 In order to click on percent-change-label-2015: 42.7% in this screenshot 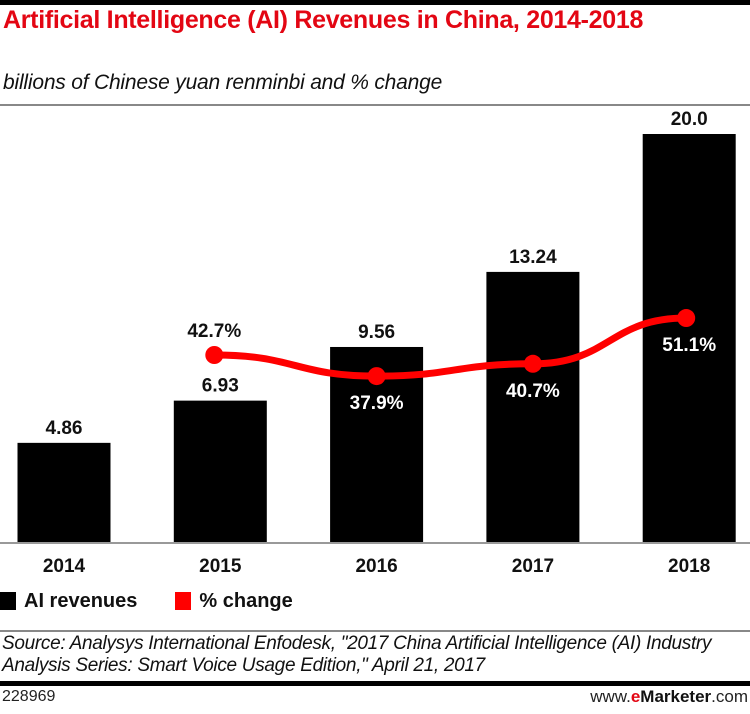, I will do `click(214, 331)`.